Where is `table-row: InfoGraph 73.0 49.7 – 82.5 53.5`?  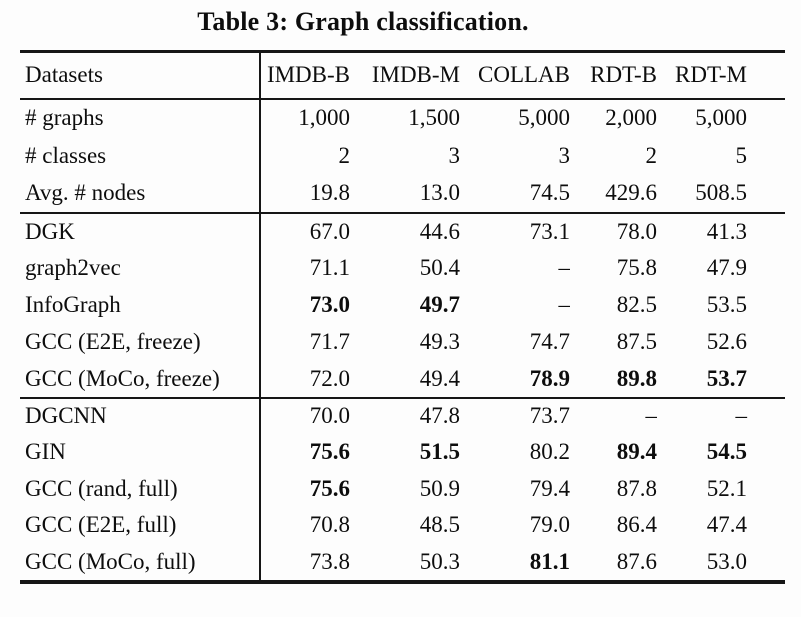
table-row: InfoGraph 73.0 49.7 – 82.5 53.5 is located at coordinates (402, 305).